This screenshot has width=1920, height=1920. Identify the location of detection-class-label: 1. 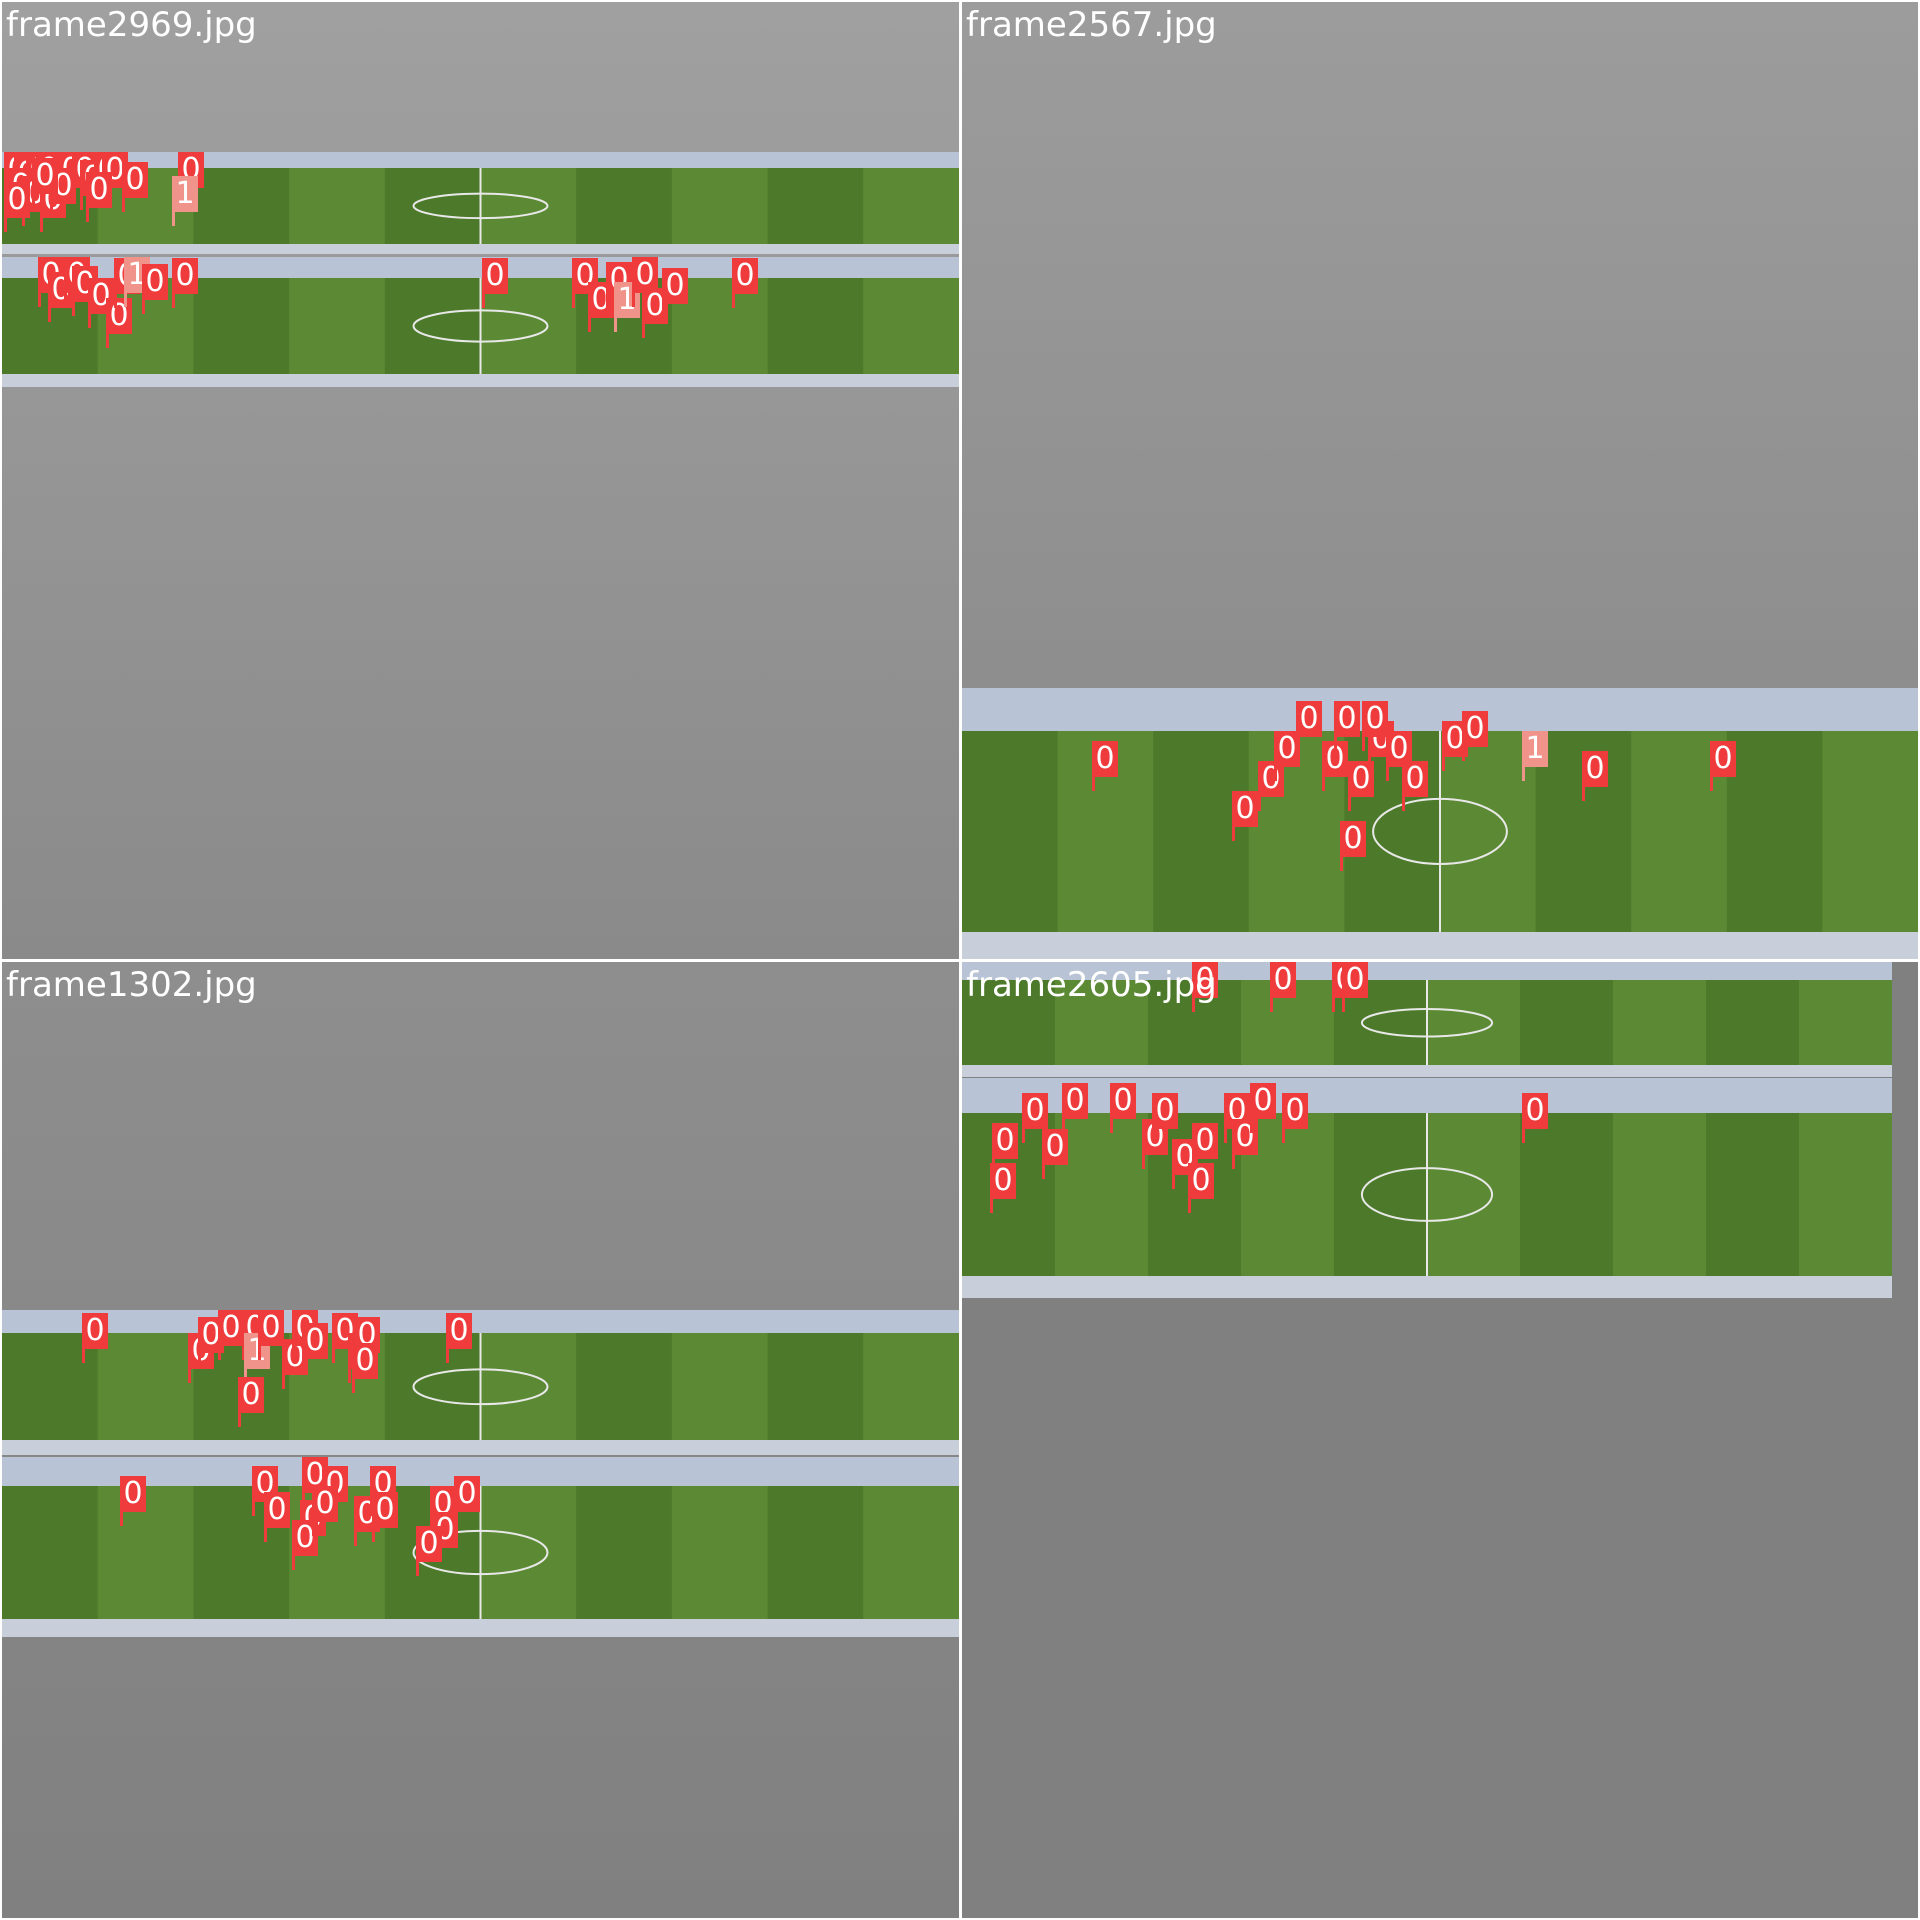
(1535, 749).